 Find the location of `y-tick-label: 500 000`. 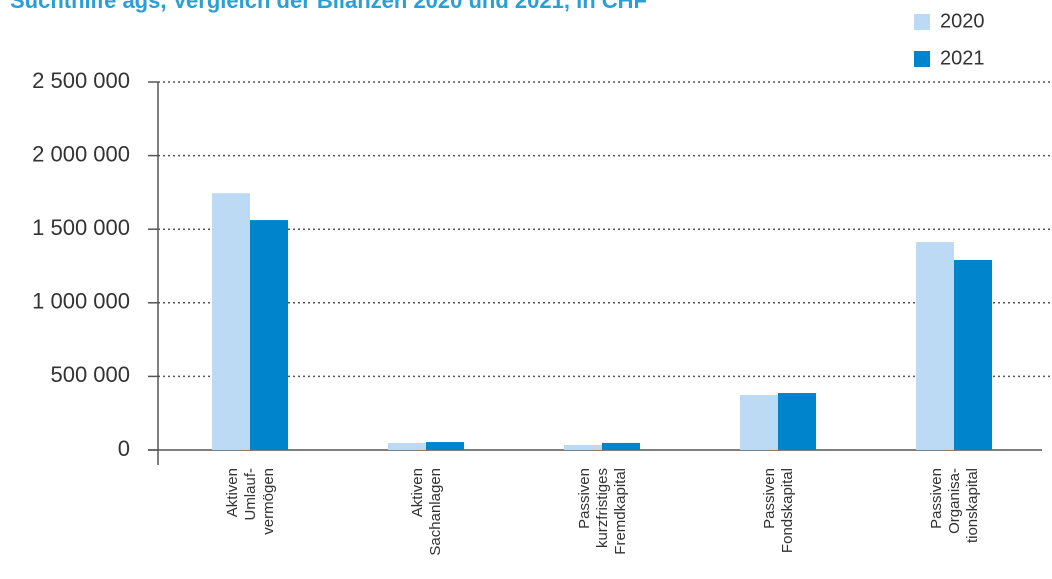

y-tick-label: 500 000 is located at coordinates (90, 374).